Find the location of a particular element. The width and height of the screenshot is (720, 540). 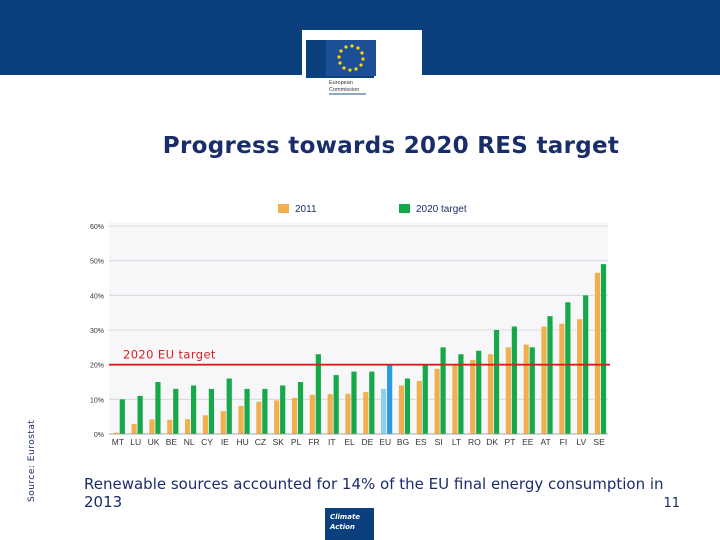

bar-2011-NL is located at coordinates (187, 426).